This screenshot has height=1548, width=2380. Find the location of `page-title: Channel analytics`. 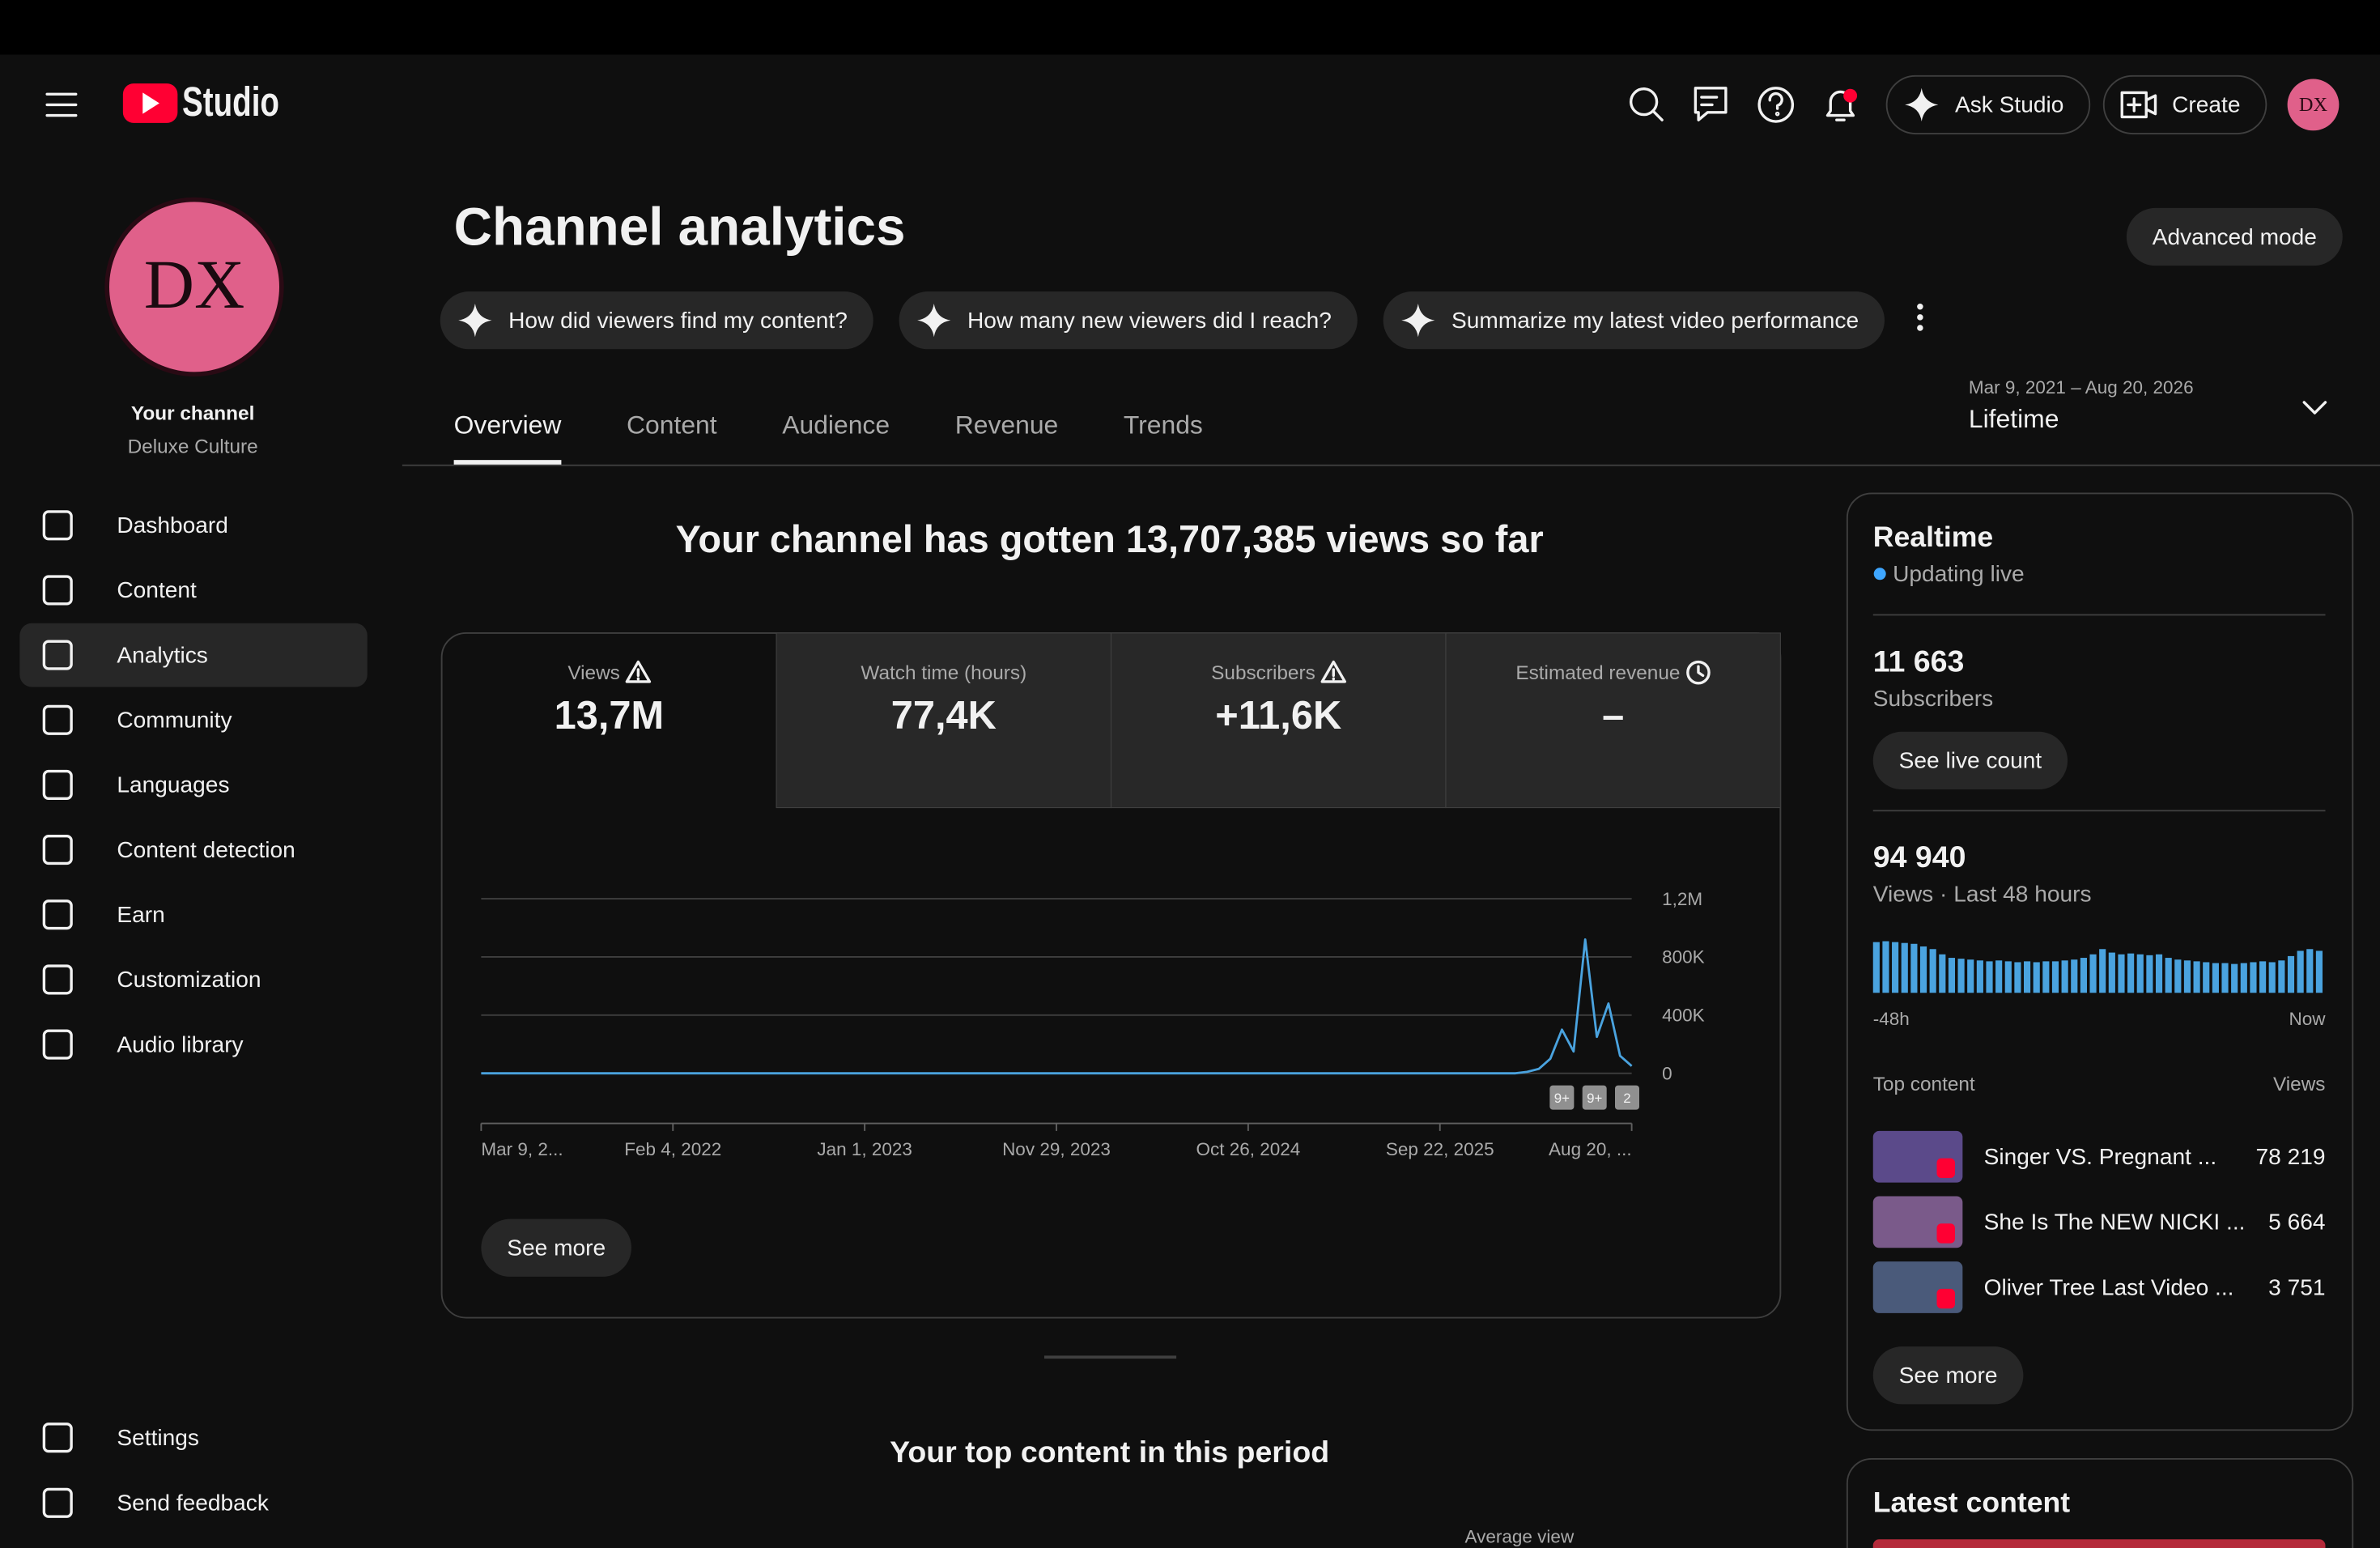

page-title: Channel analytics is located at coordinates (680, 226).